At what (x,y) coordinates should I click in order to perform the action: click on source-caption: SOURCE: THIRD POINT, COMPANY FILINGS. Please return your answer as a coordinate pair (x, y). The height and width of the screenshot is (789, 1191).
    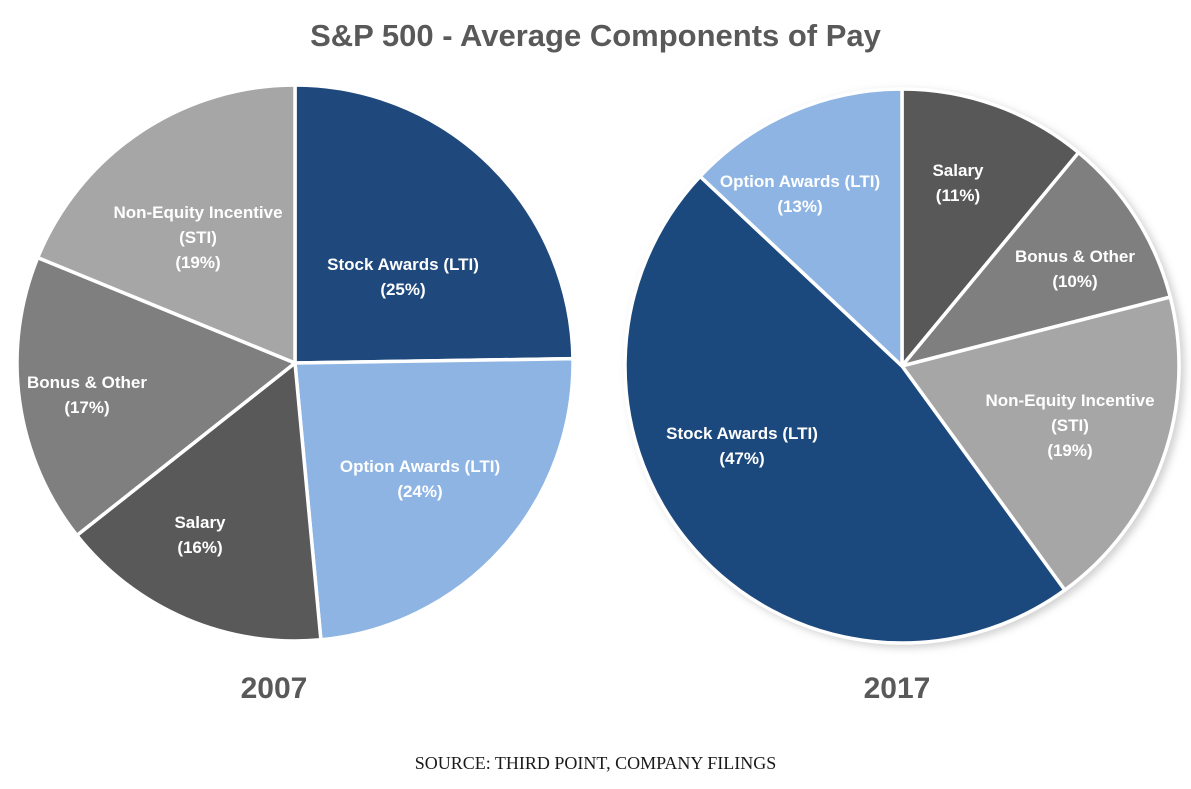
    Looking at the image, I should click on (595, 763).